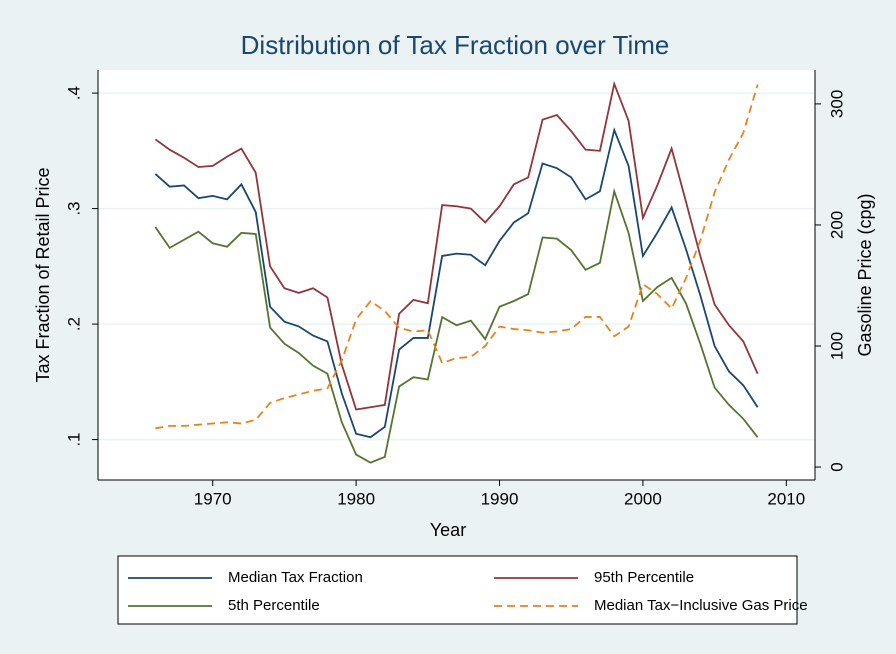 The width and height of the screenshot is (896, 654). What do you see at coordinates (457, 590) in the screenshot?
I see `legend` at bounding box center [457, 590].